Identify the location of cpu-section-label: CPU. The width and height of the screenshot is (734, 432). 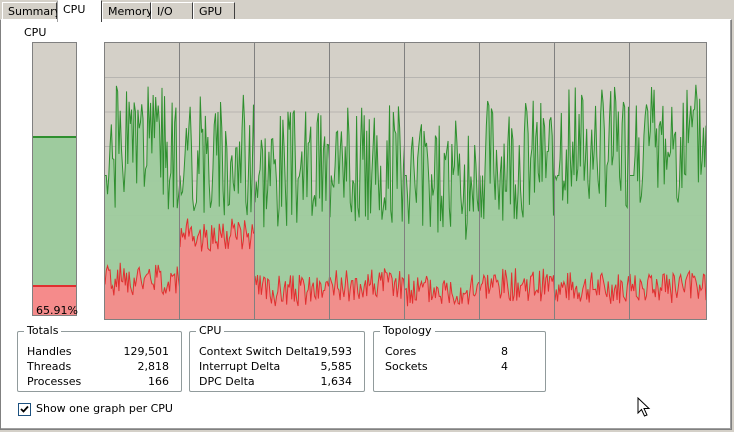
(35, 32).